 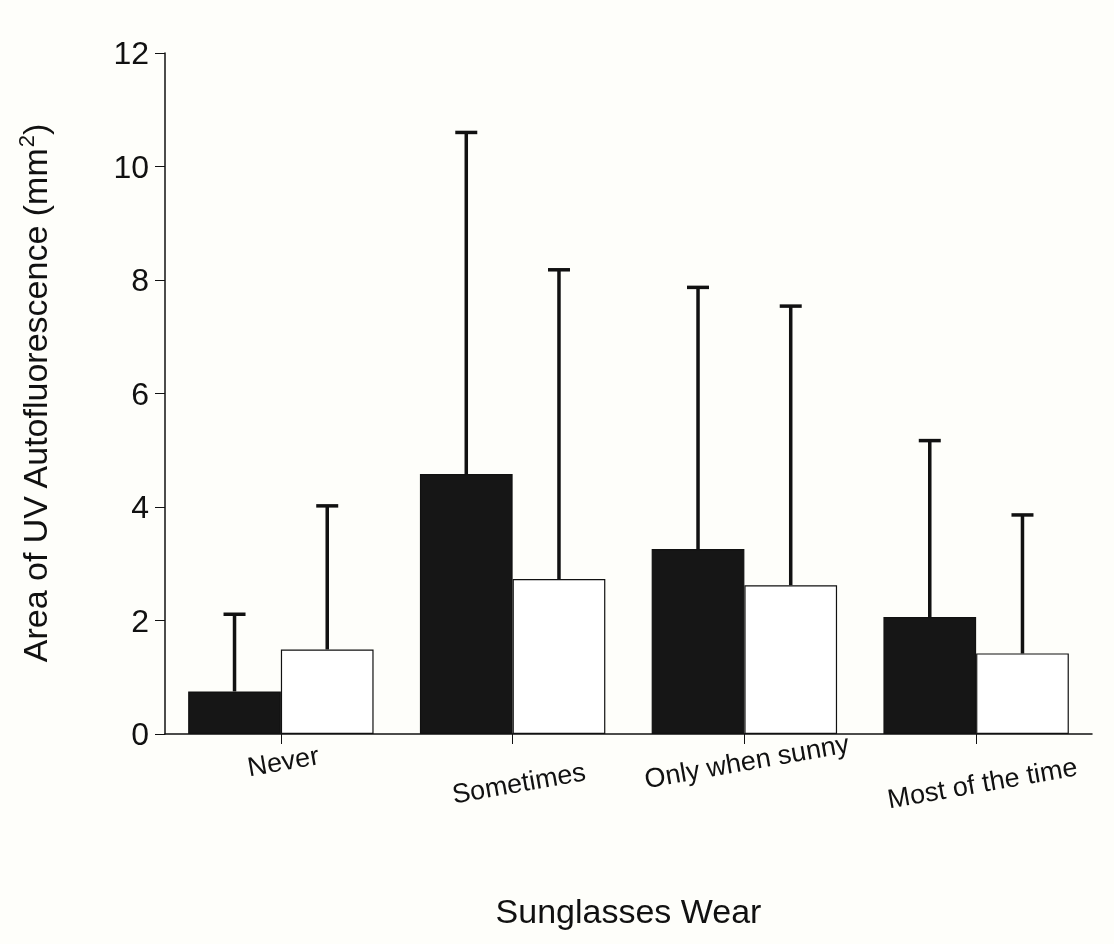 I want to click on y-tick-label: 0, so click(x=140, y=734).